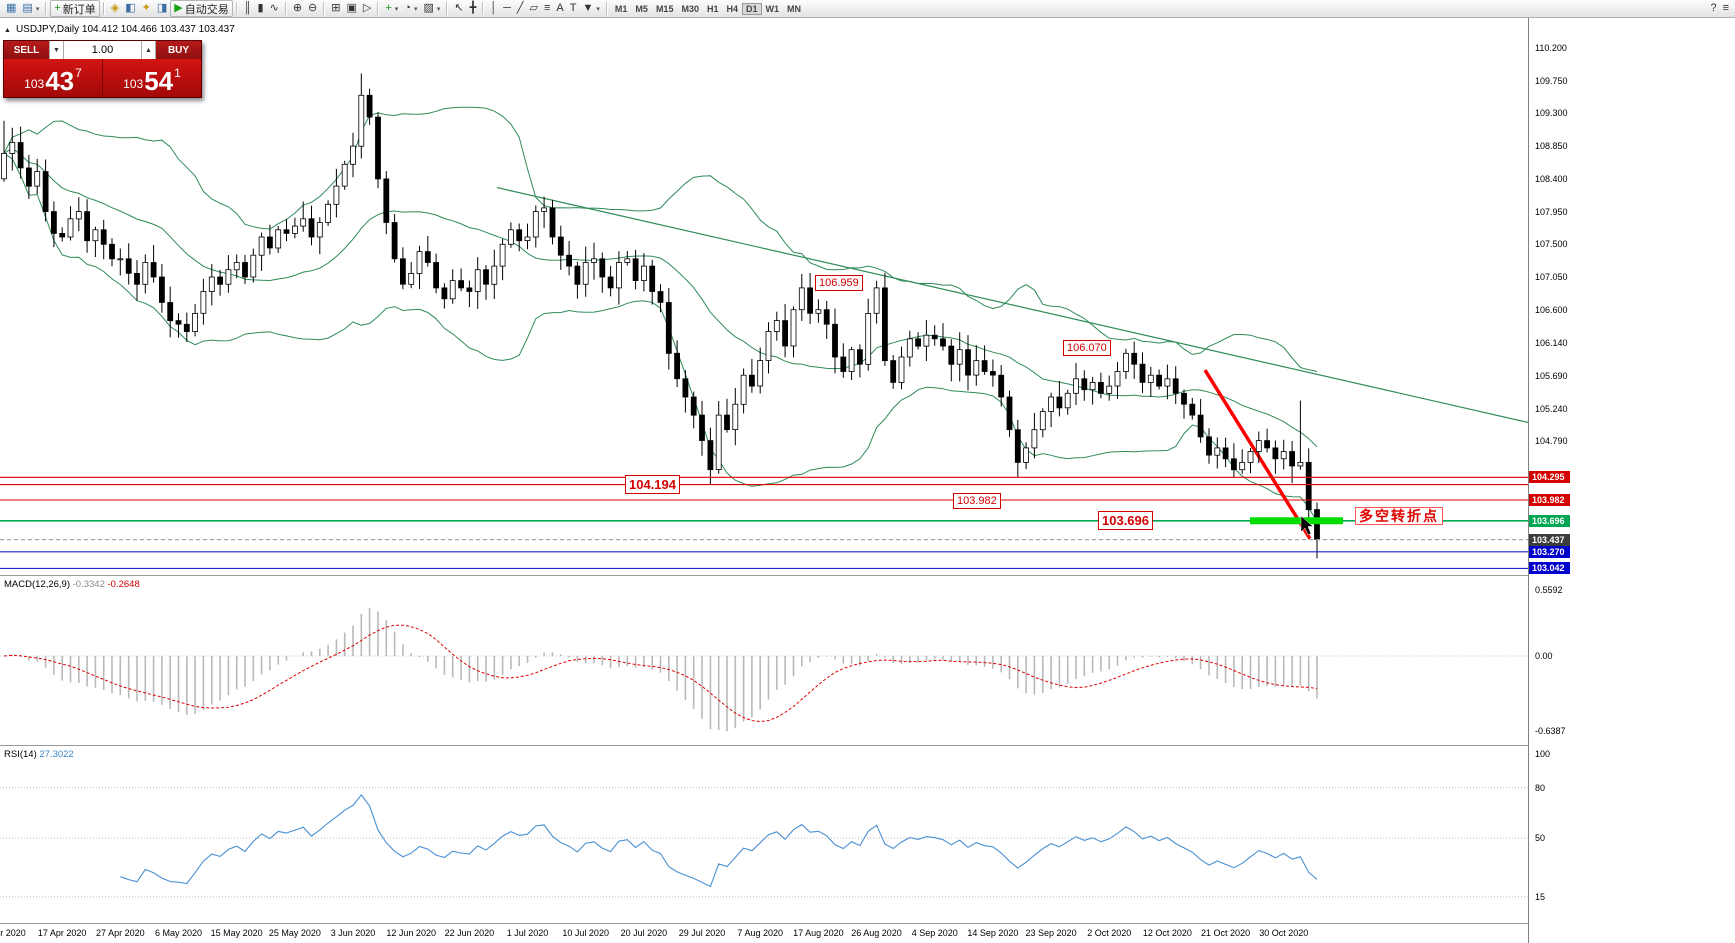  I want to click on timeframe-d1-button: D1, so click(752, 8).